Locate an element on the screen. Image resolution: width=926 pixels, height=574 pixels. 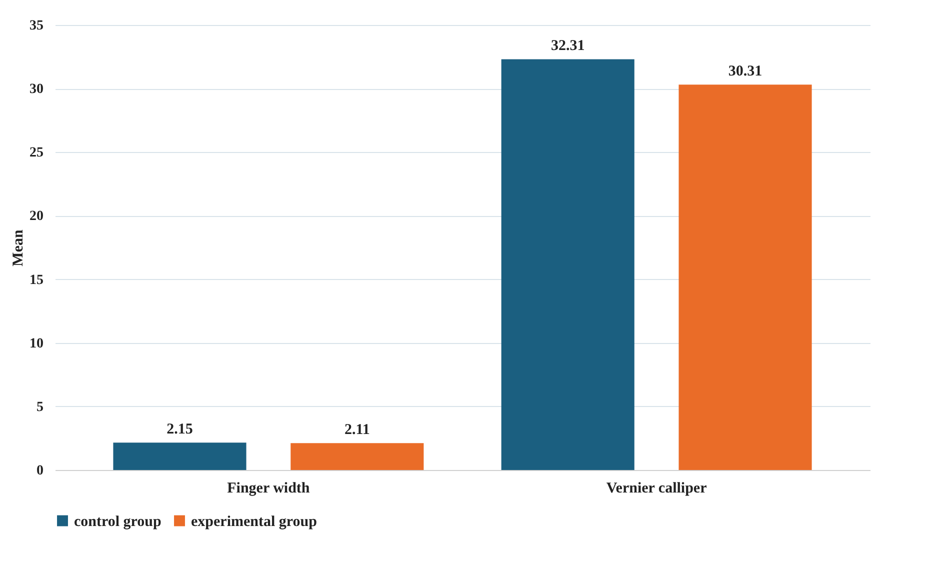
x-tick-label: Finger width is located at coordinates (268, 488).